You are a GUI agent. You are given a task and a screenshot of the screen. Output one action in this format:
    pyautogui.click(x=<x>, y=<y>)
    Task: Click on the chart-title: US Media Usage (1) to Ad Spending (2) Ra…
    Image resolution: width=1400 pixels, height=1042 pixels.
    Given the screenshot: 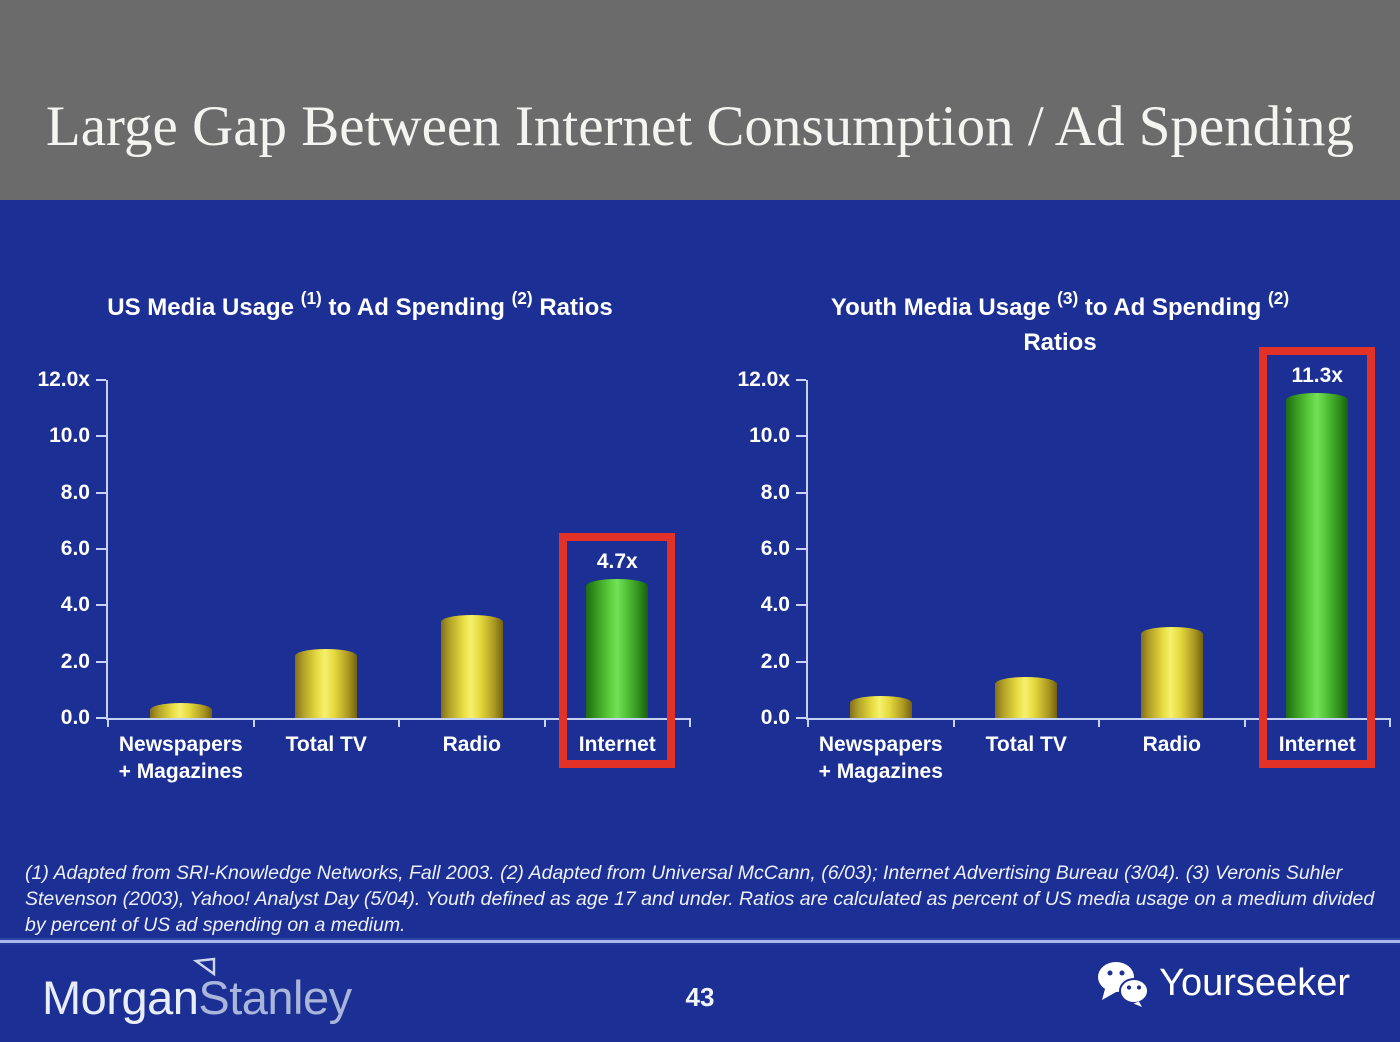 What is the action you would take?
    pyautogui.click(x=360, y=304)
    